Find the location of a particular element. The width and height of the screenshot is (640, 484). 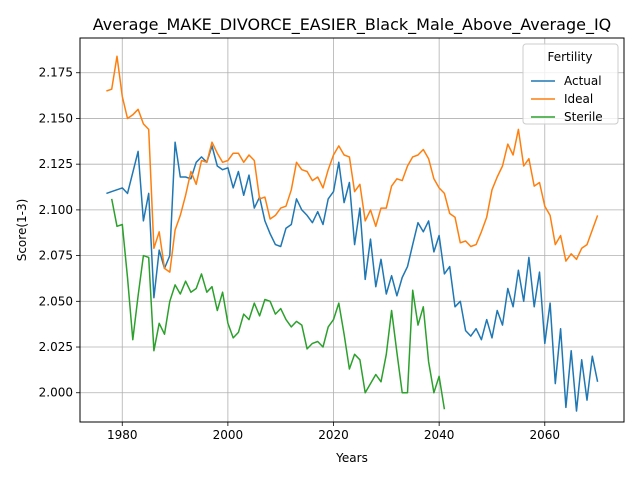

x-tick-label: 2060 is located at coordinates (545, 435).